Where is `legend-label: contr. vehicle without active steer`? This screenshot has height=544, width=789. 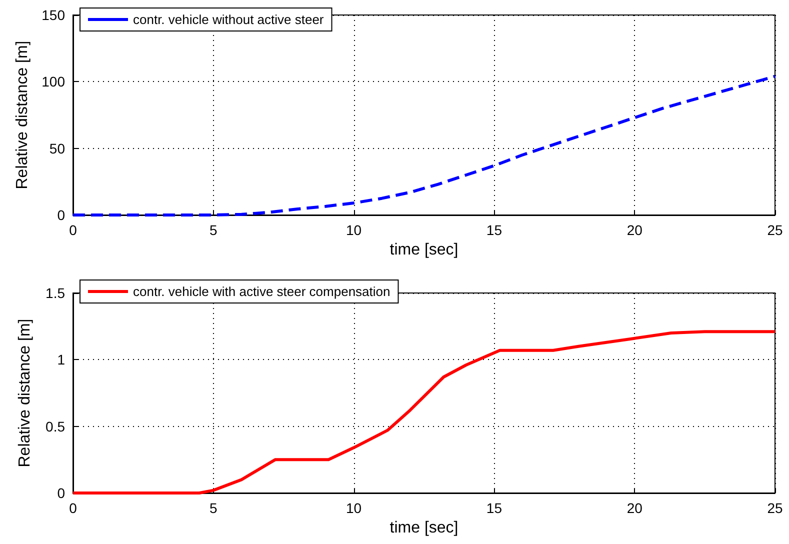
legend-label: contr. vehicle without active steer is located at coordinates (228, 19).